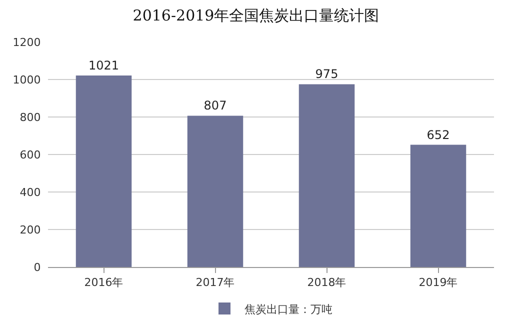 Image resolution: width=512 pixels, height=335 pixels. What do you see at coordinates (26, 42) in the screenshot?
I see `y-tick-label: 1200` at bounding box center [26, 42].